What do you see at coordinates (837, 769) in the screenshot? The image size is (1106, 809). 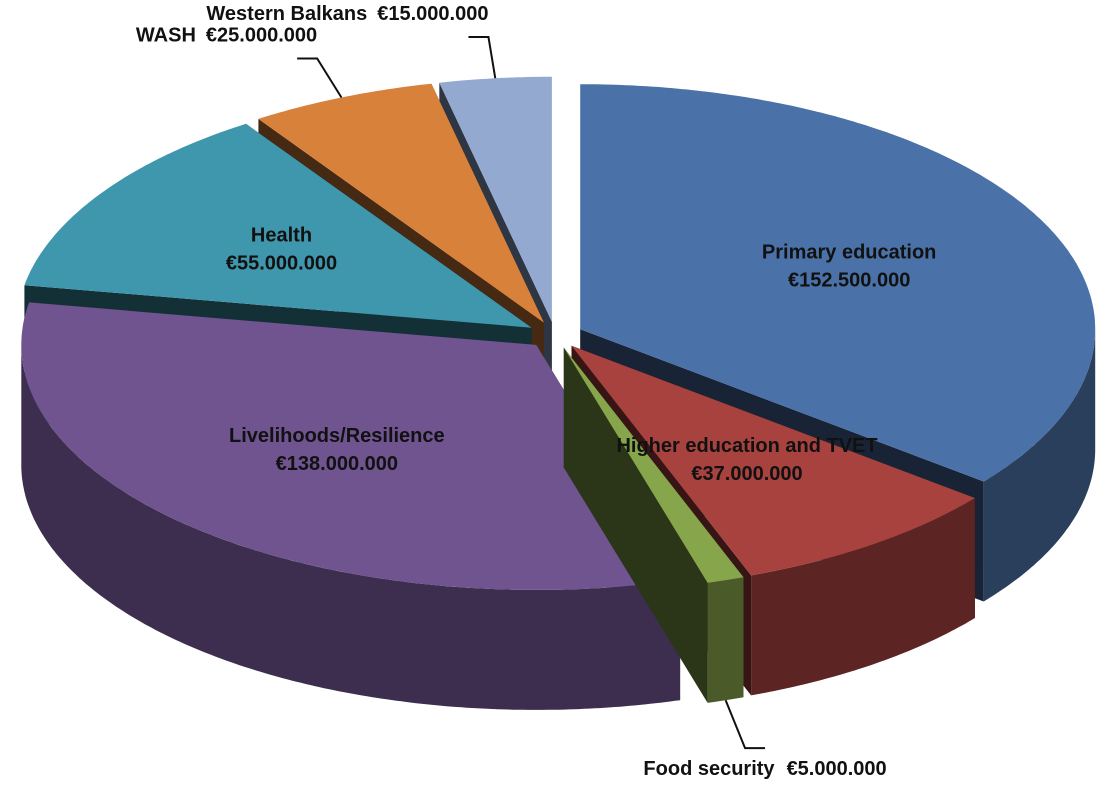 I see `slice-value-label: €5.000.000` at bounding box center [837, 769].